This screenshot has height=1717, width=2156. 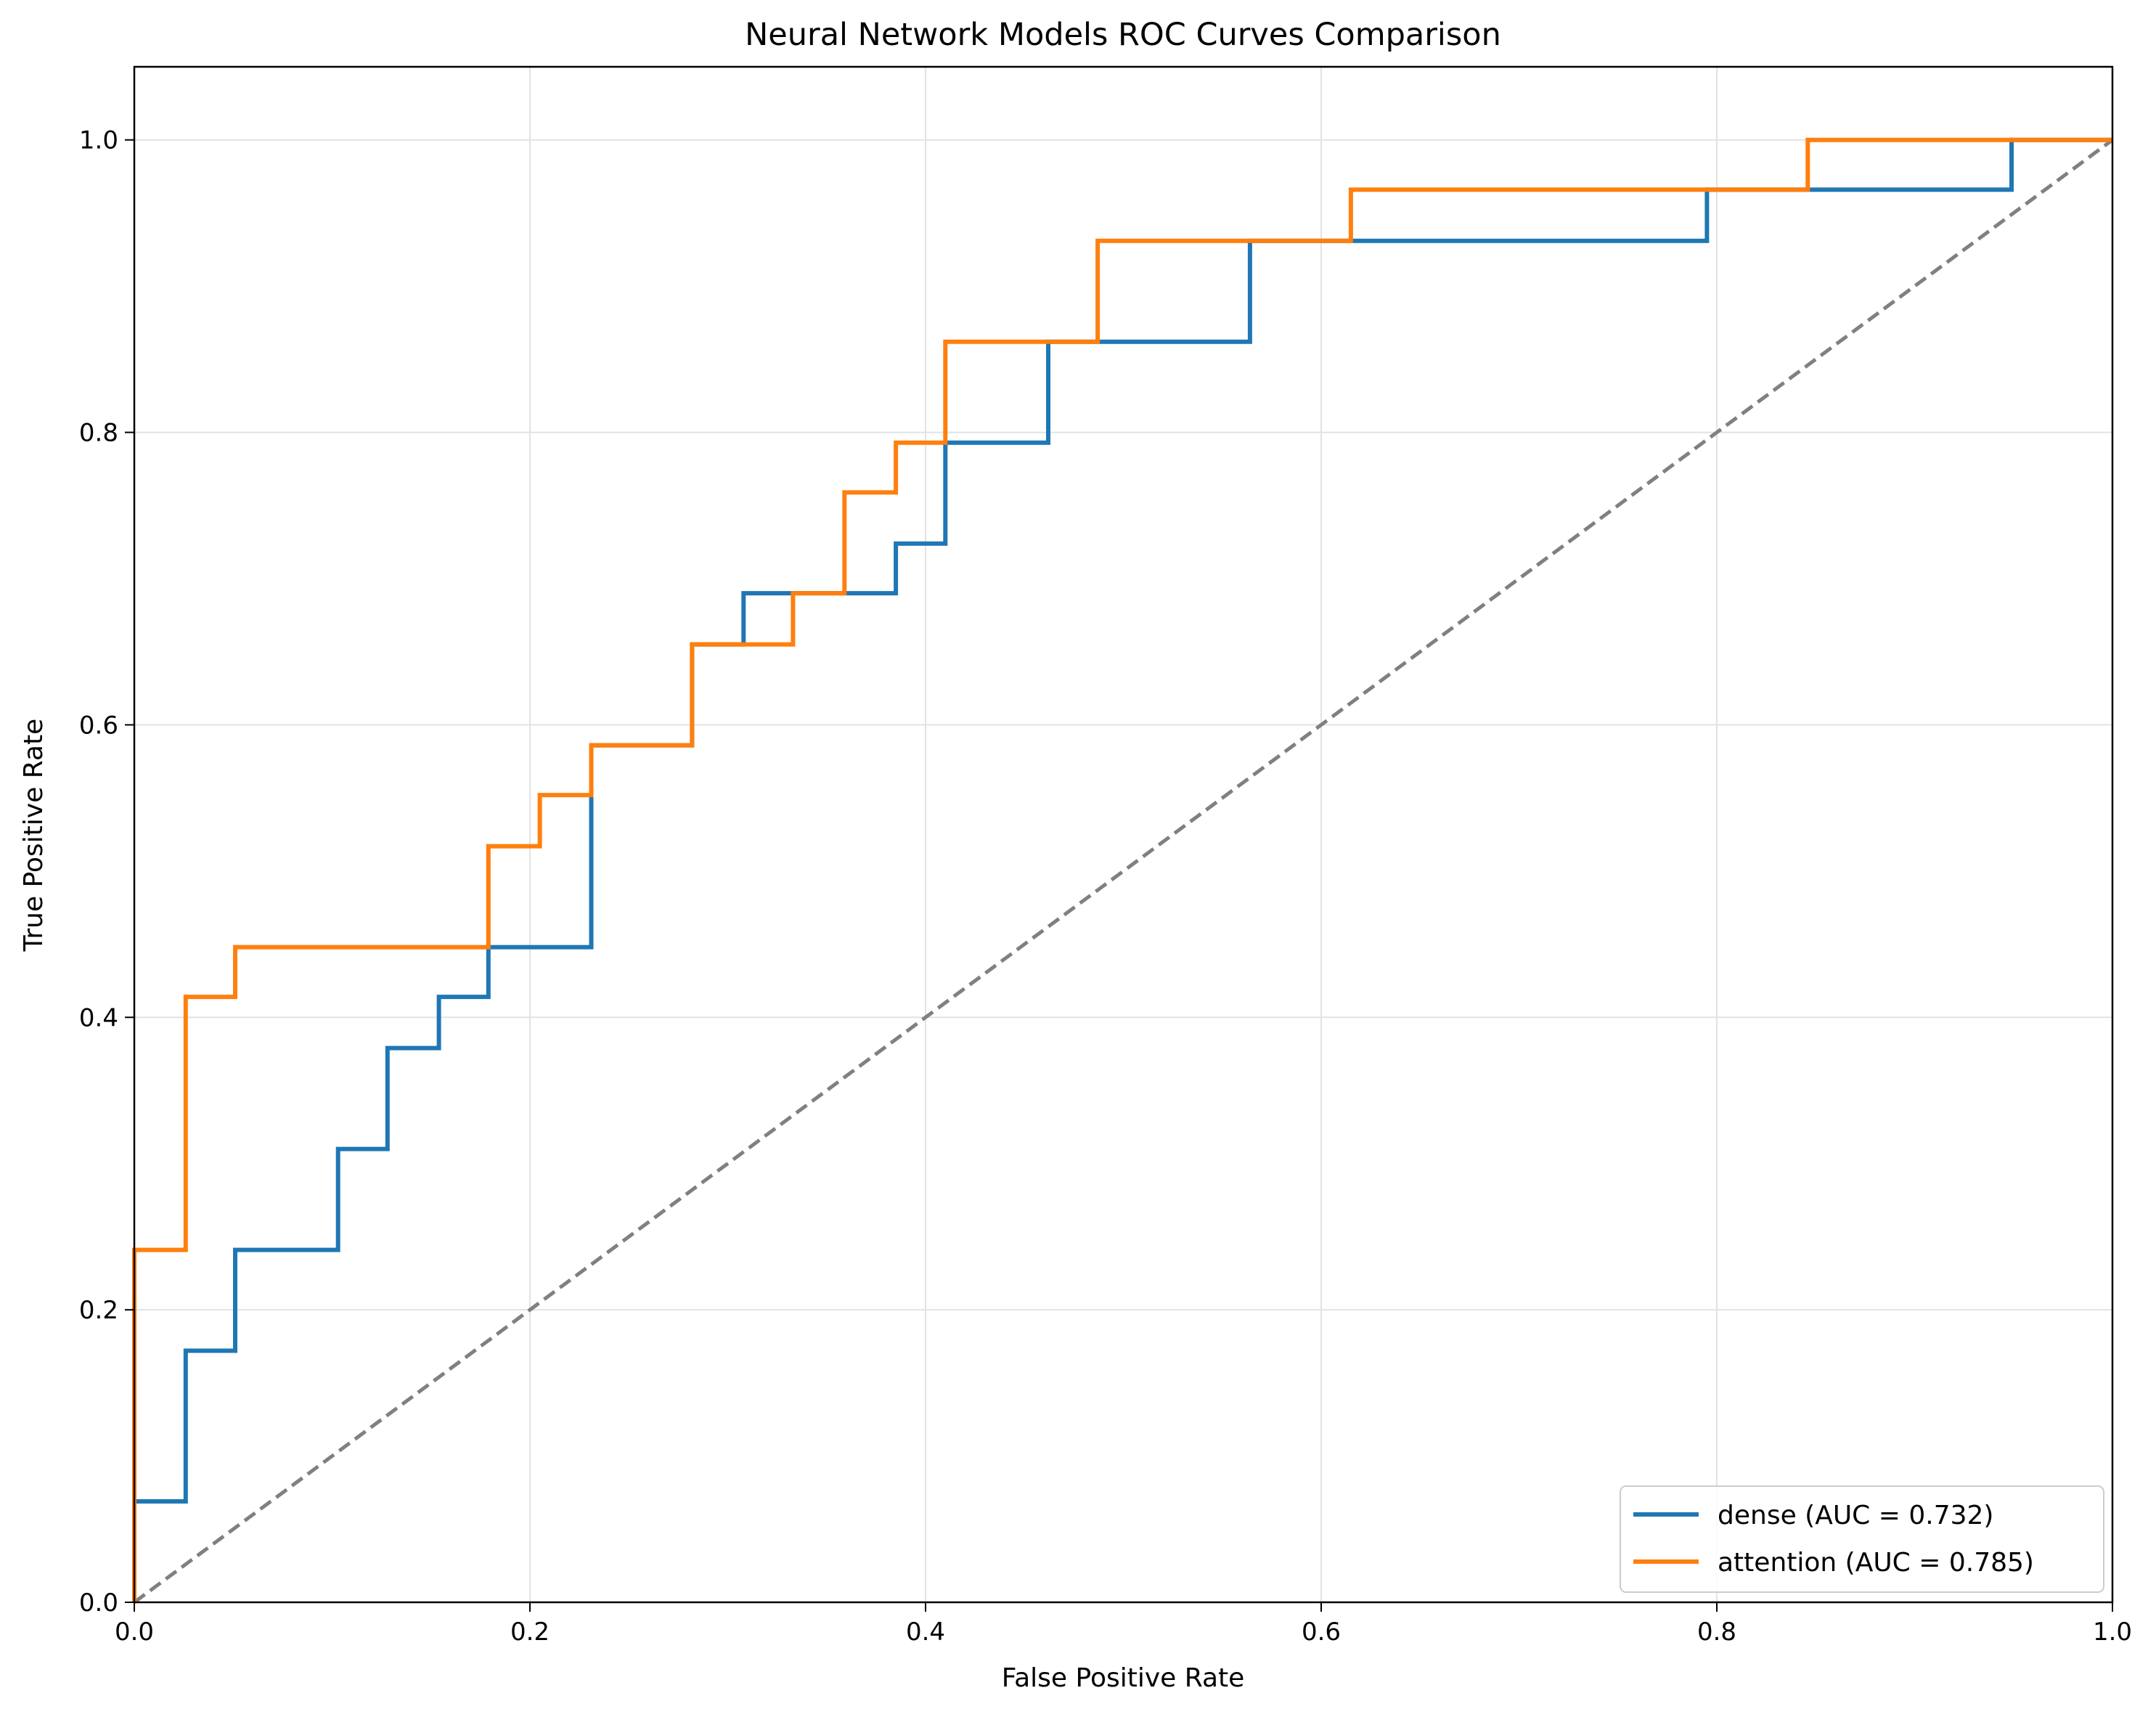 What do you see at coordinates (2113, 1632) in the screenshot?
I see `x-tick-label: 1.0` at bounding box center [2113, 1632].